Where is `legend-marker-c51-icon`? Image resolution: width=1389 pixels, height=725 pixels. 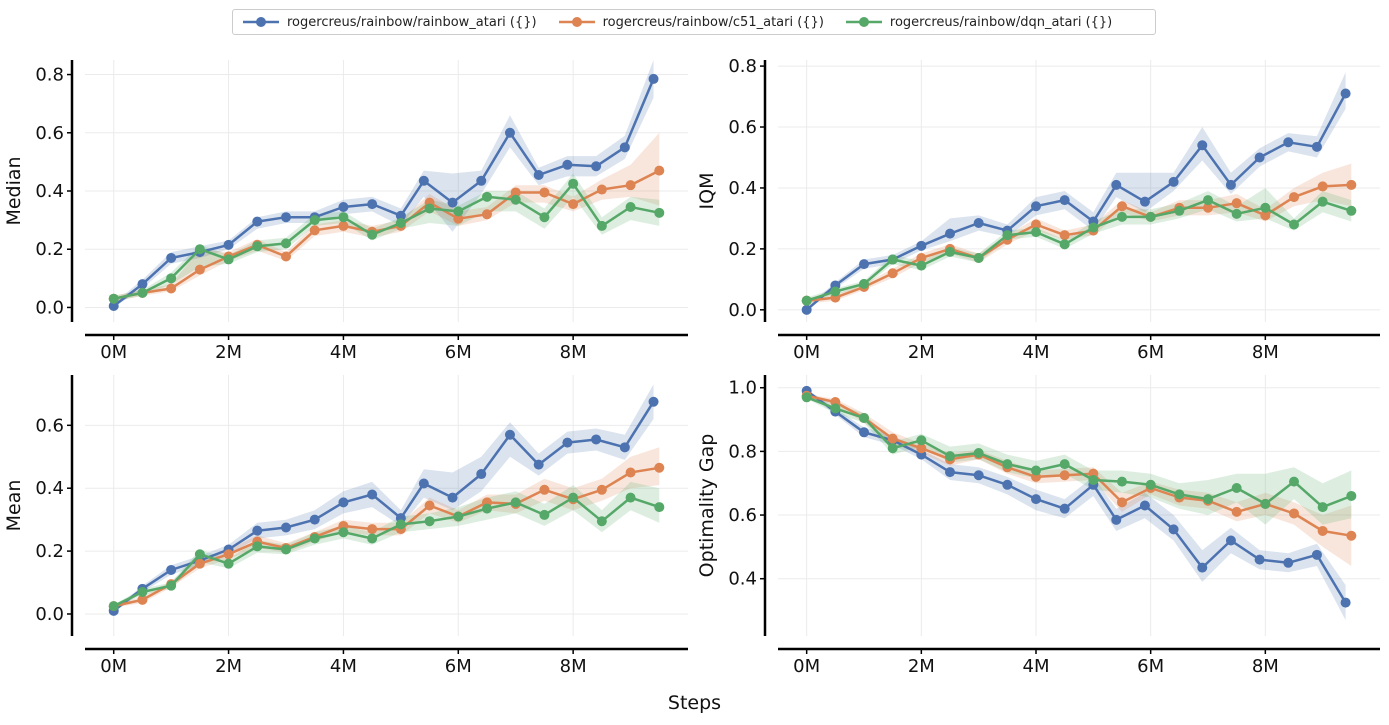
legend-marker-c51-icon is located at coordinates (576, 22).